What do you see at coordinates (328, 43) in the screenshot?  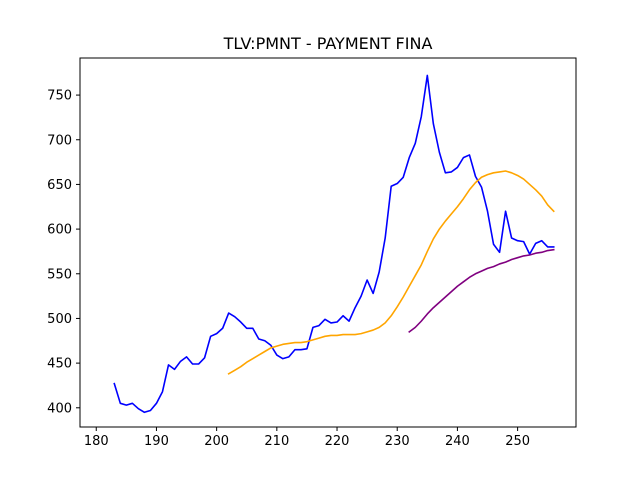 I see `chart-title: TLV:PMNT - PAYMENT FINA` at bounding box center [328, 43].